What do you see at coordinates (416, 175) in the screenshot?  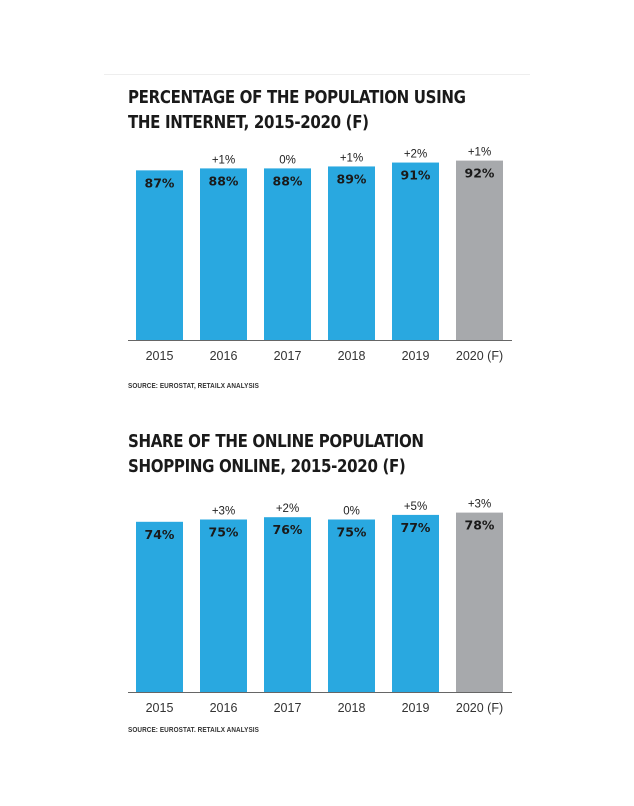 I see `value-label: 91%` at bounding box center [416, 175].